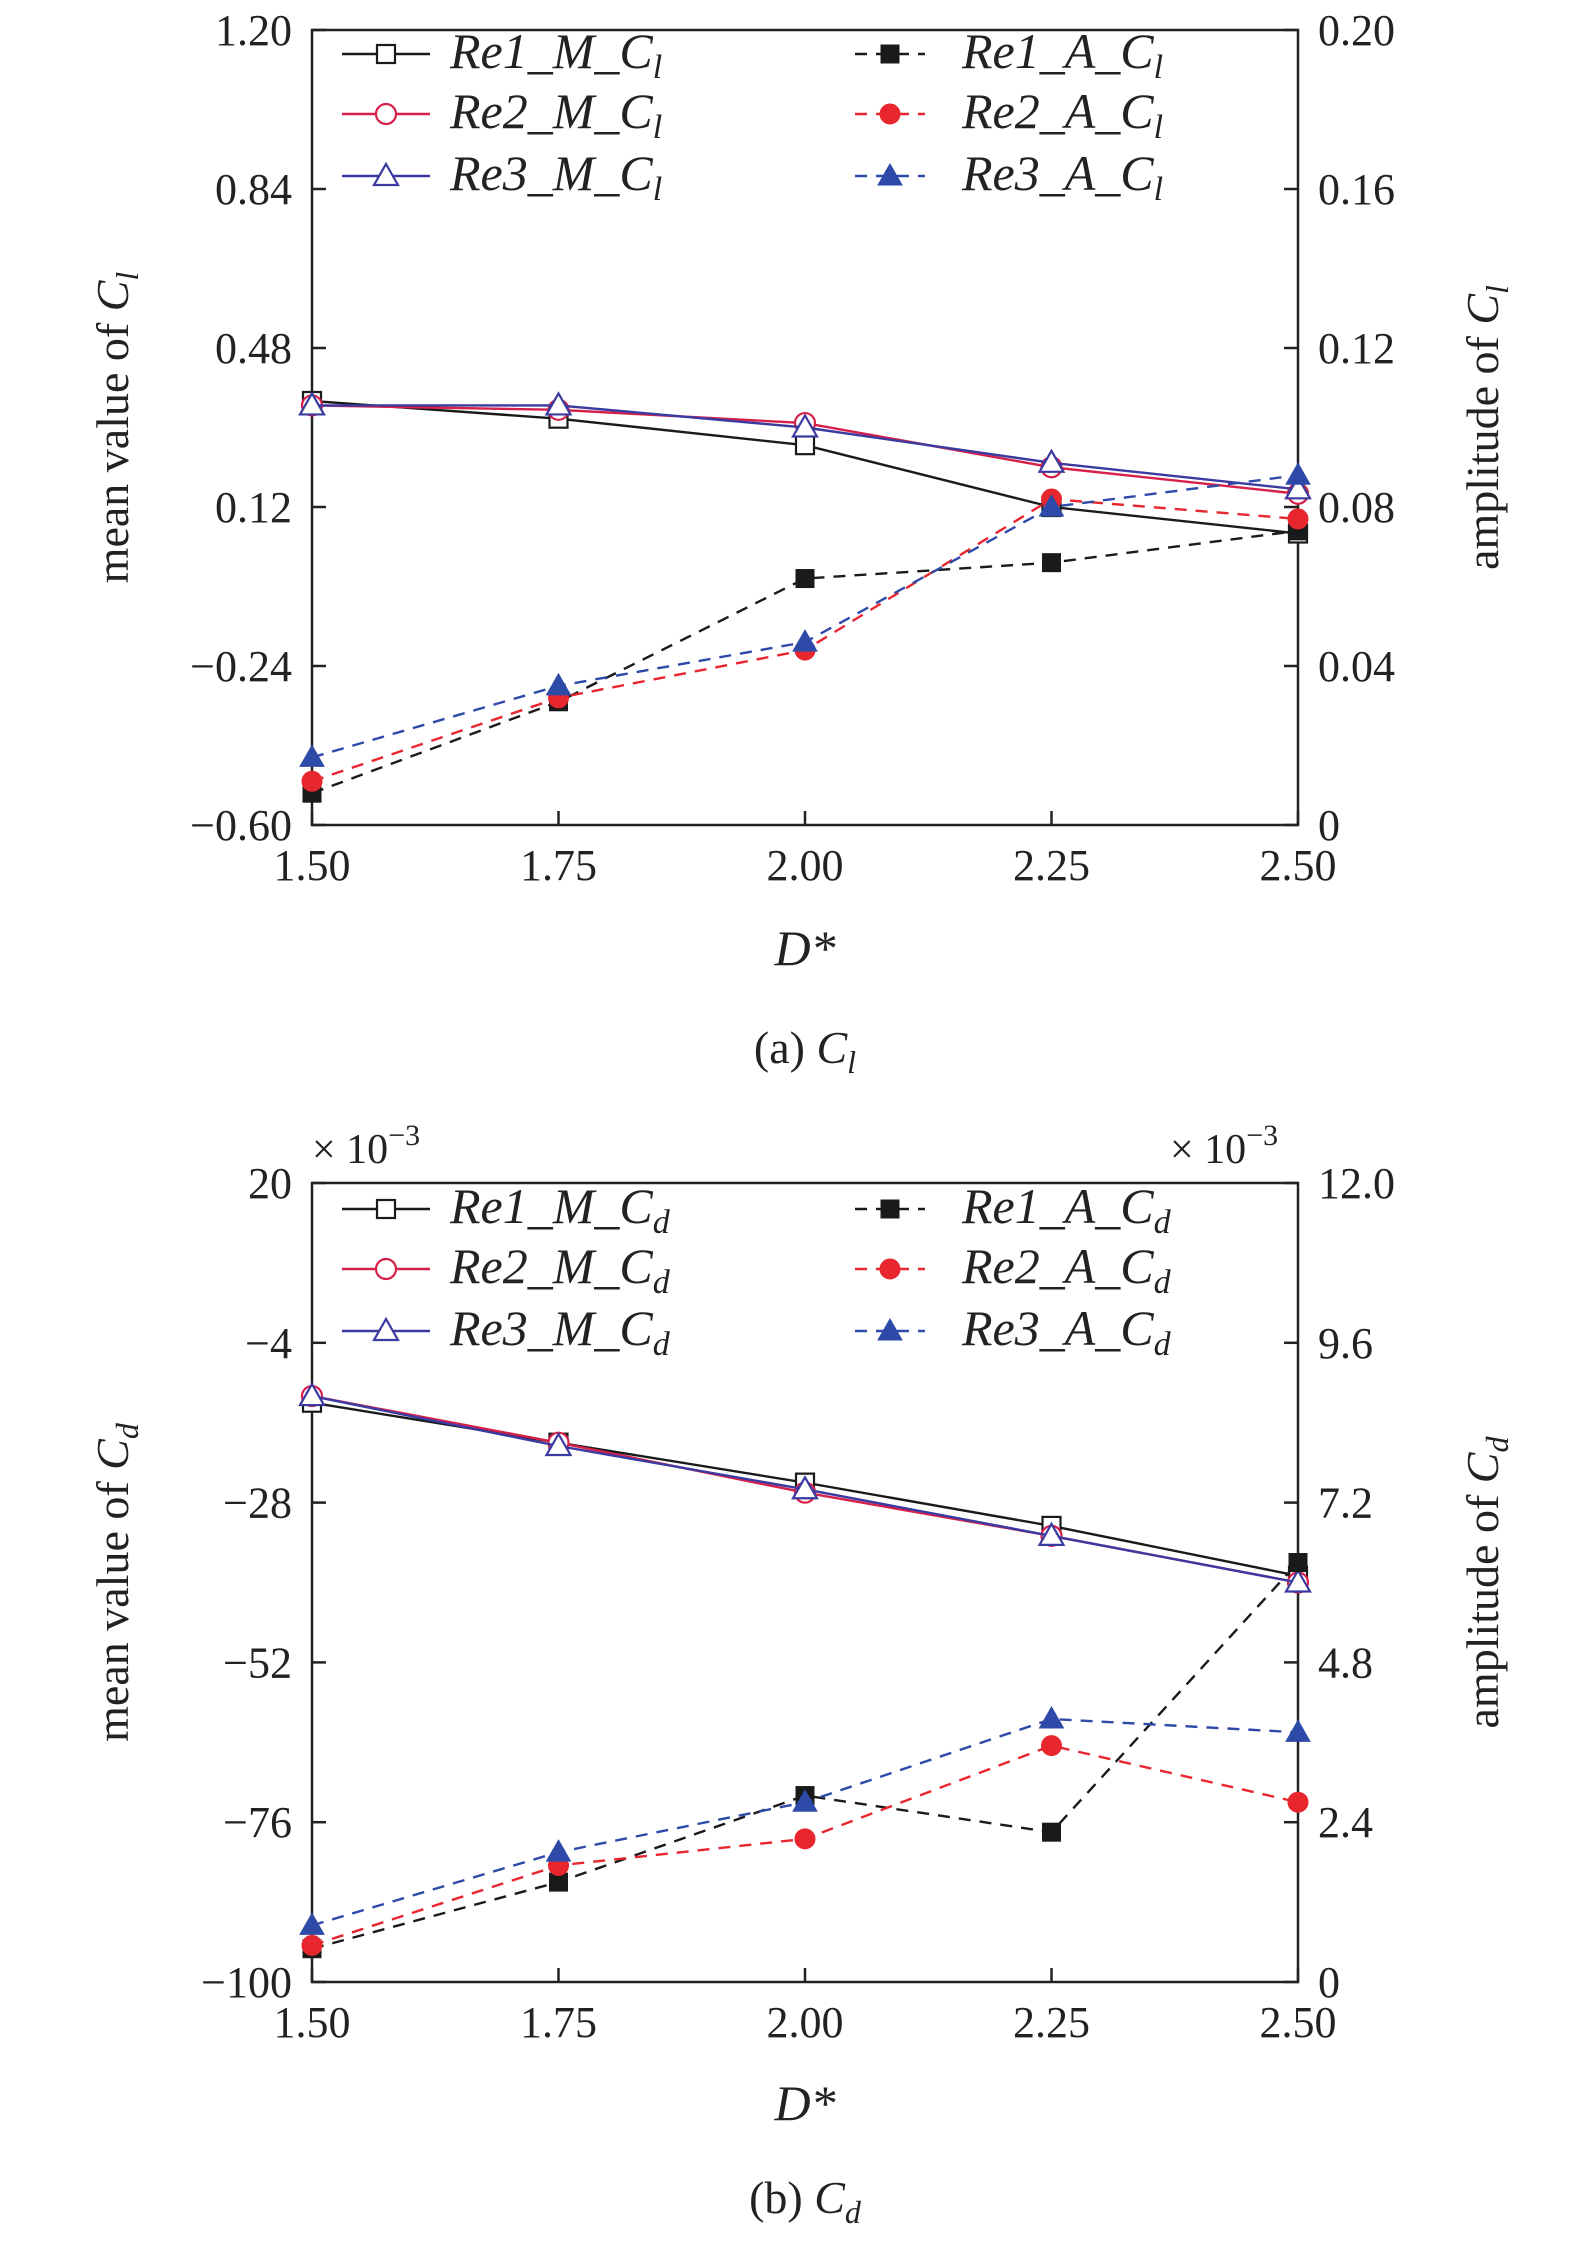 The width and height of the screenshot is (1575, 2245). Describe the element at coordinates (805, 662) in the screenshot. I see `series-line-Re1_A_Cl` at that location.